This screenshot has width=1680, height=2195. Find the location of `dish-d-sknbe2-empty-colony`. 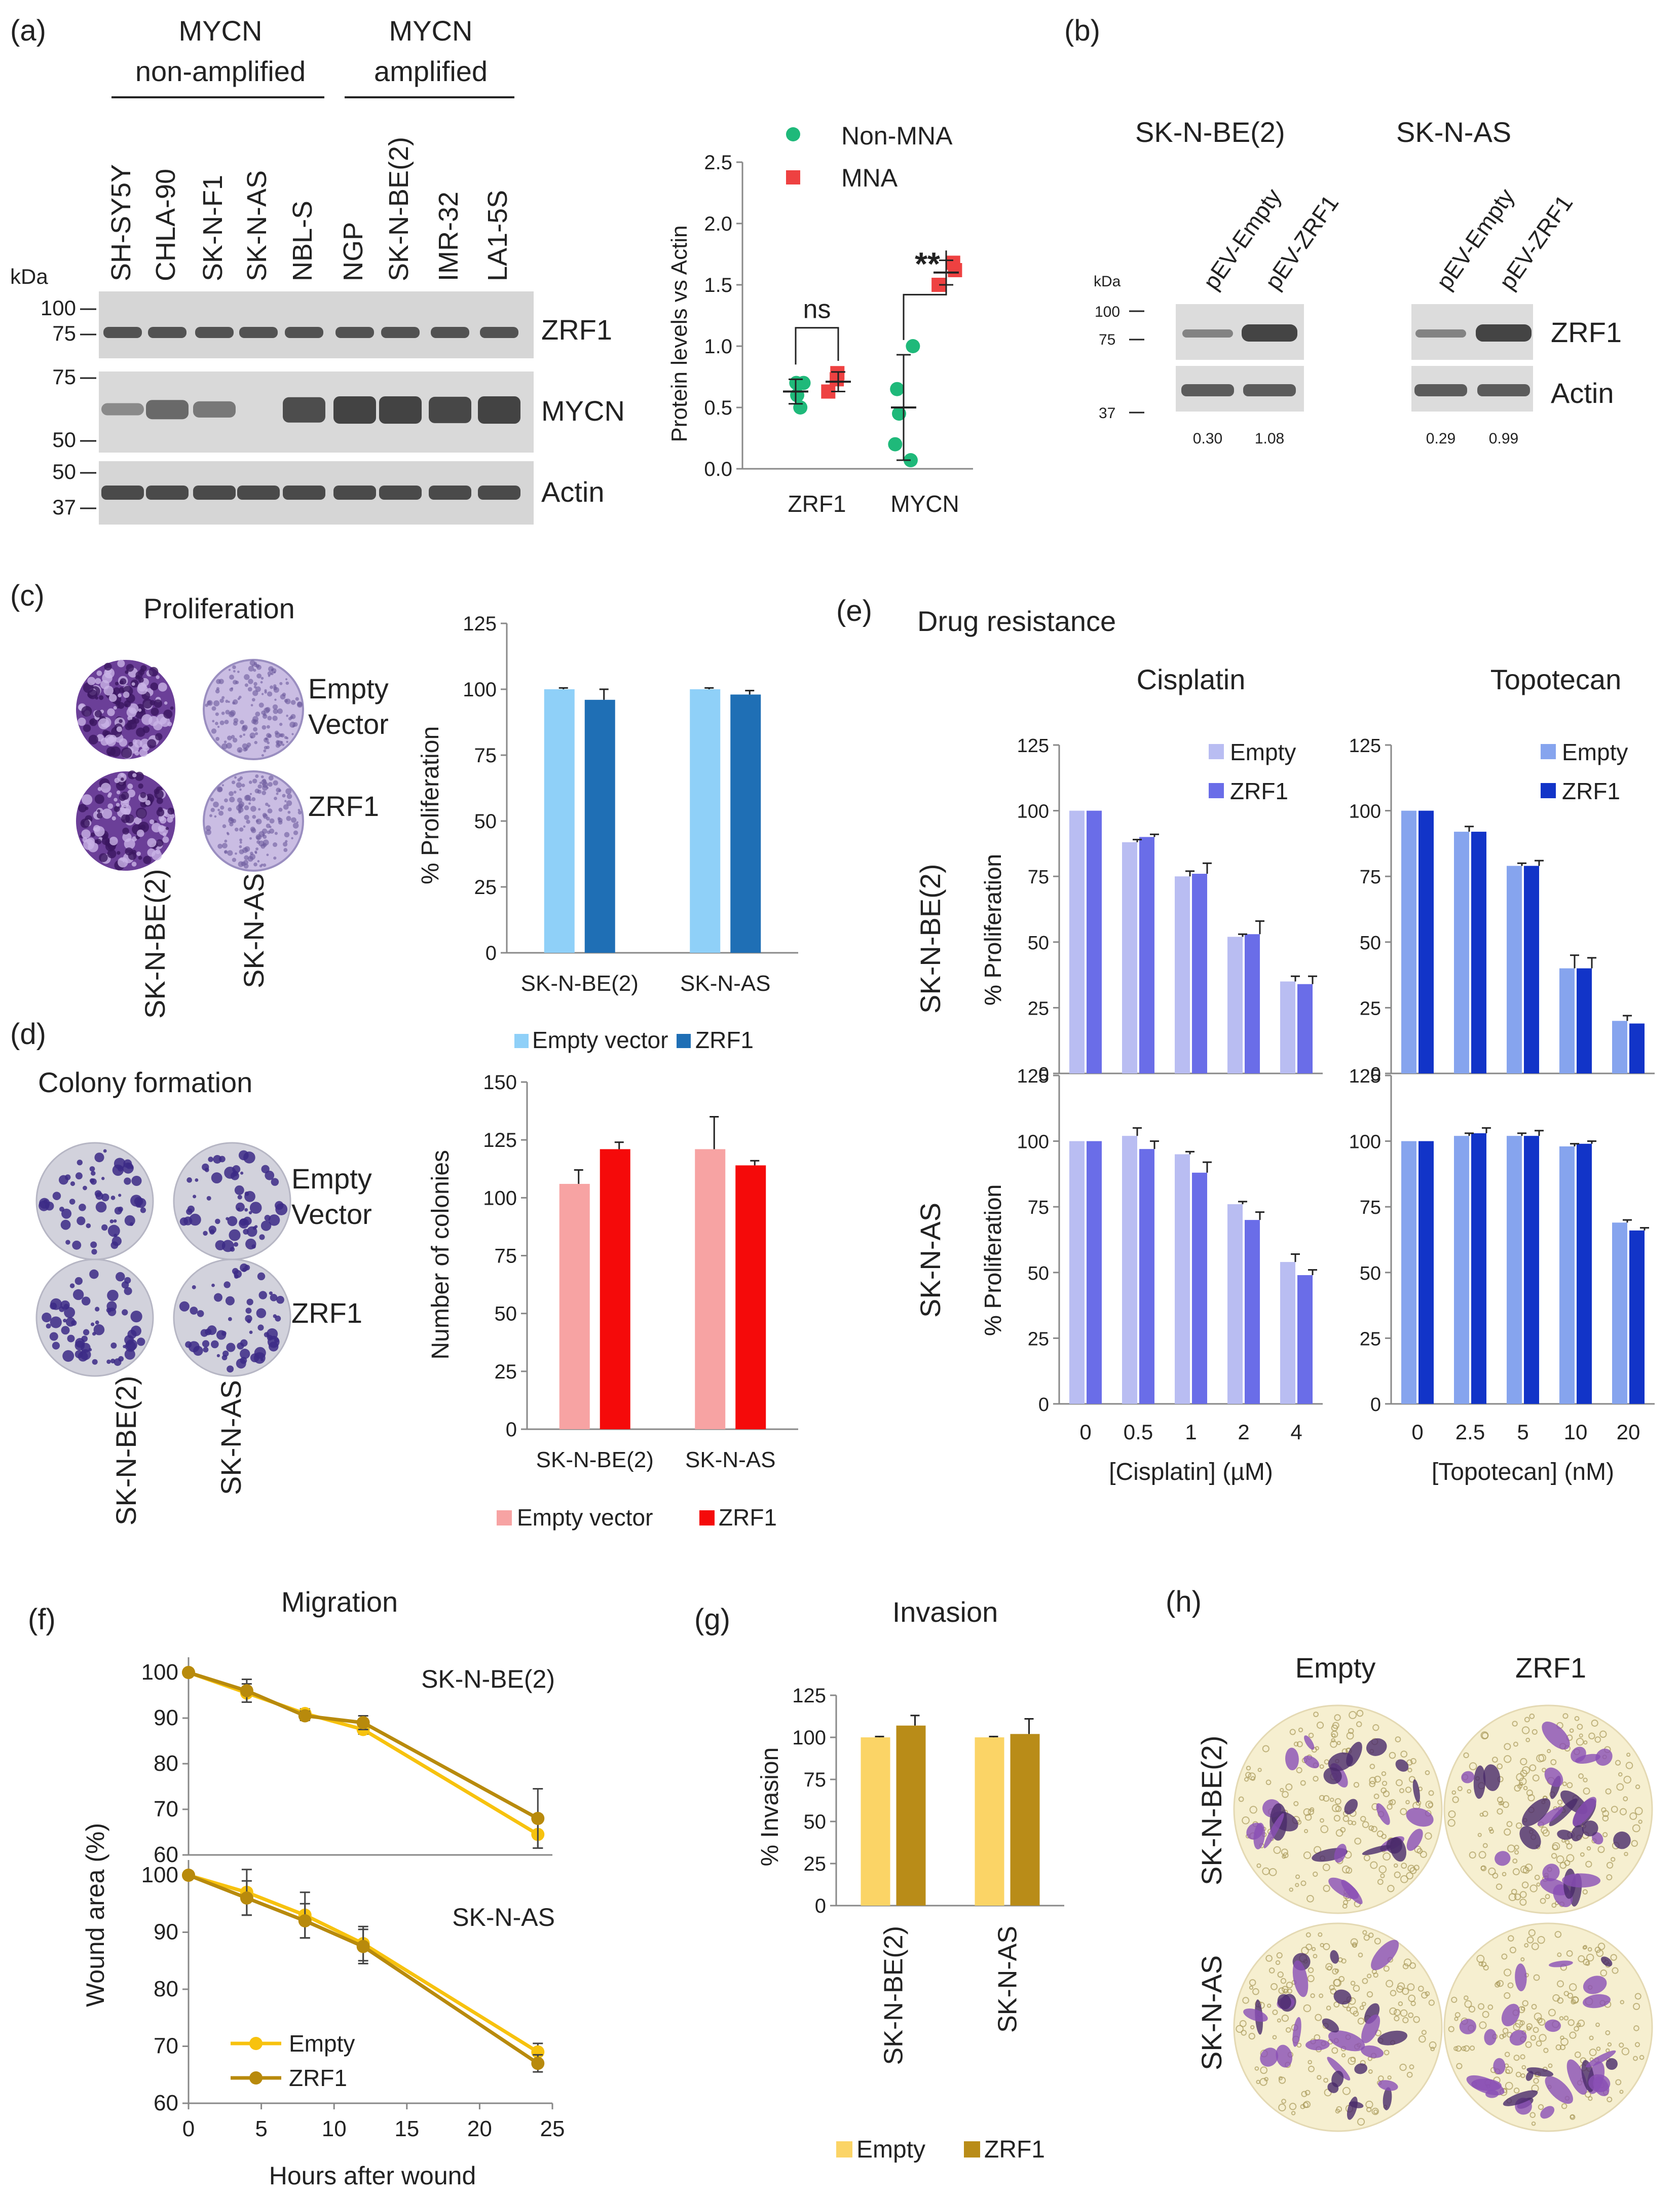

dish-d-sknbe2-empty-colony is located at coordinates (115, 1221).